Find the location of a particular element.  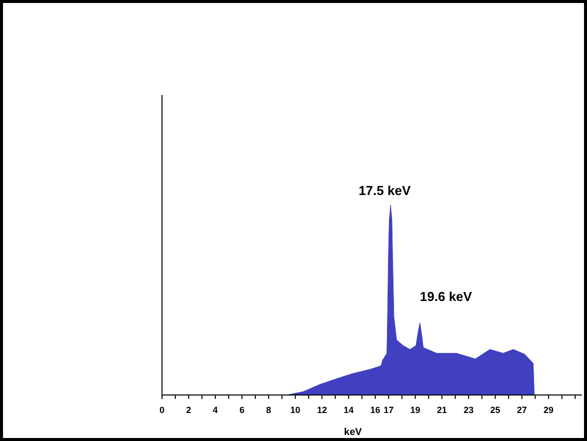

x-tick-label: 27 is located at coordinates (521, 410).